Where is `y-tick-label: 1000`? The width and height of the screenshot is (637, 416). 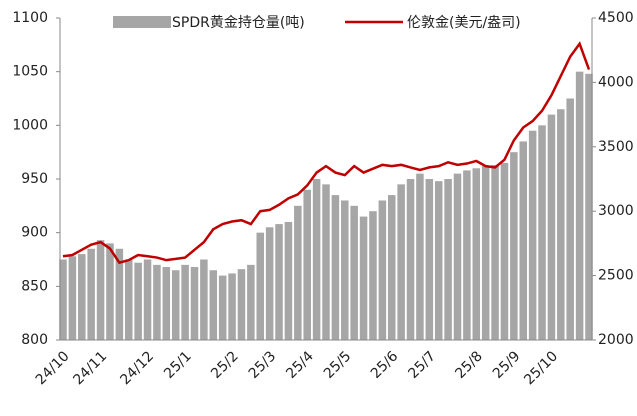 y-tick-label: 1000 is located at coordinates (30, 125).